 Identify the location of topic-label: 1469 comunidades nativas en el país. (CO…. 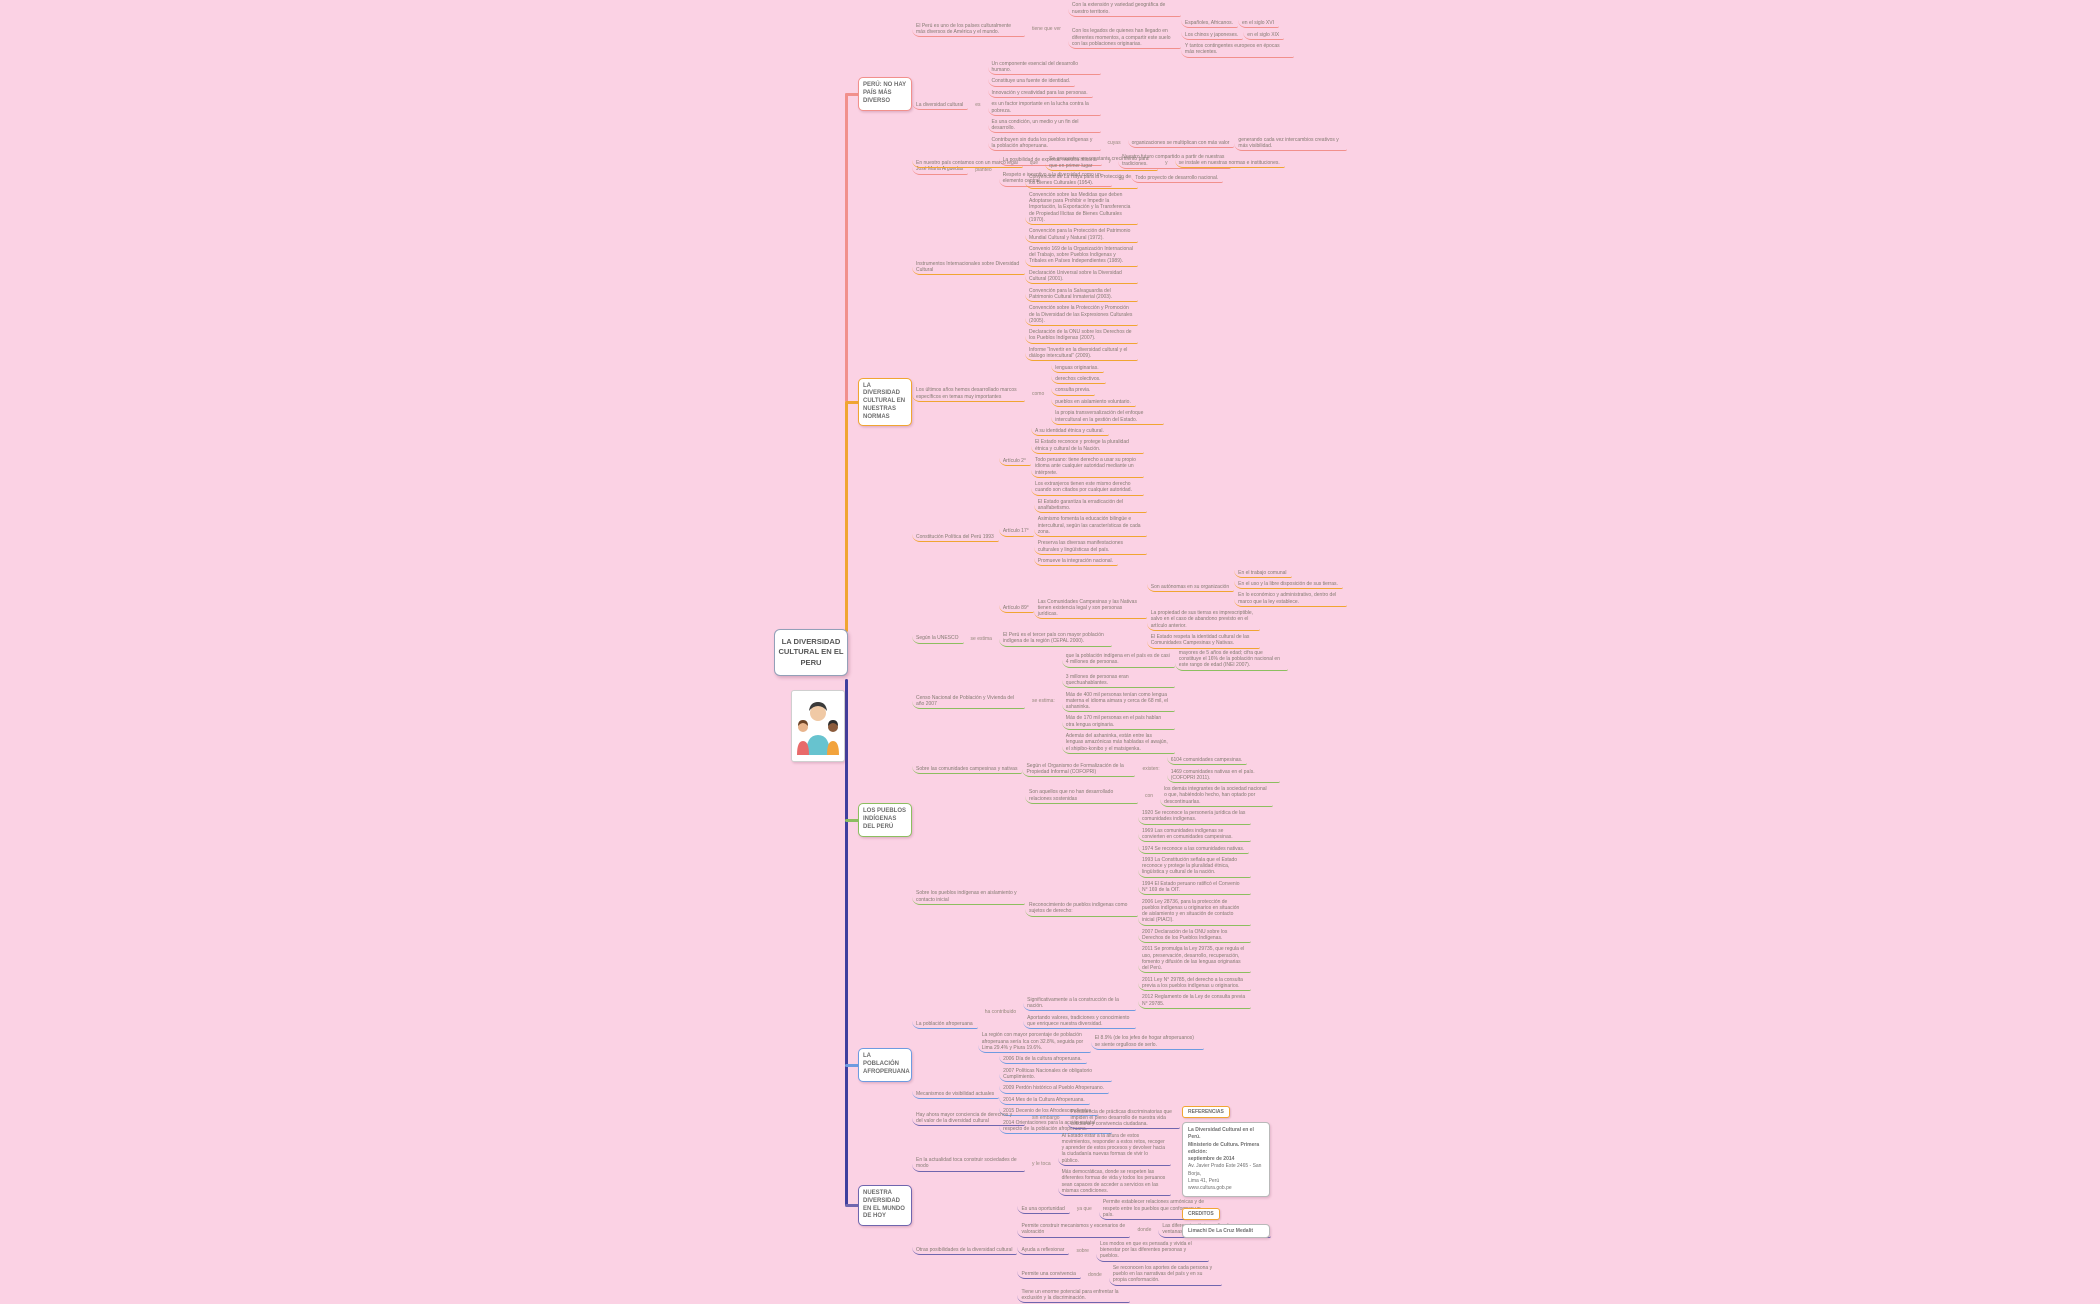
(1223, 775).